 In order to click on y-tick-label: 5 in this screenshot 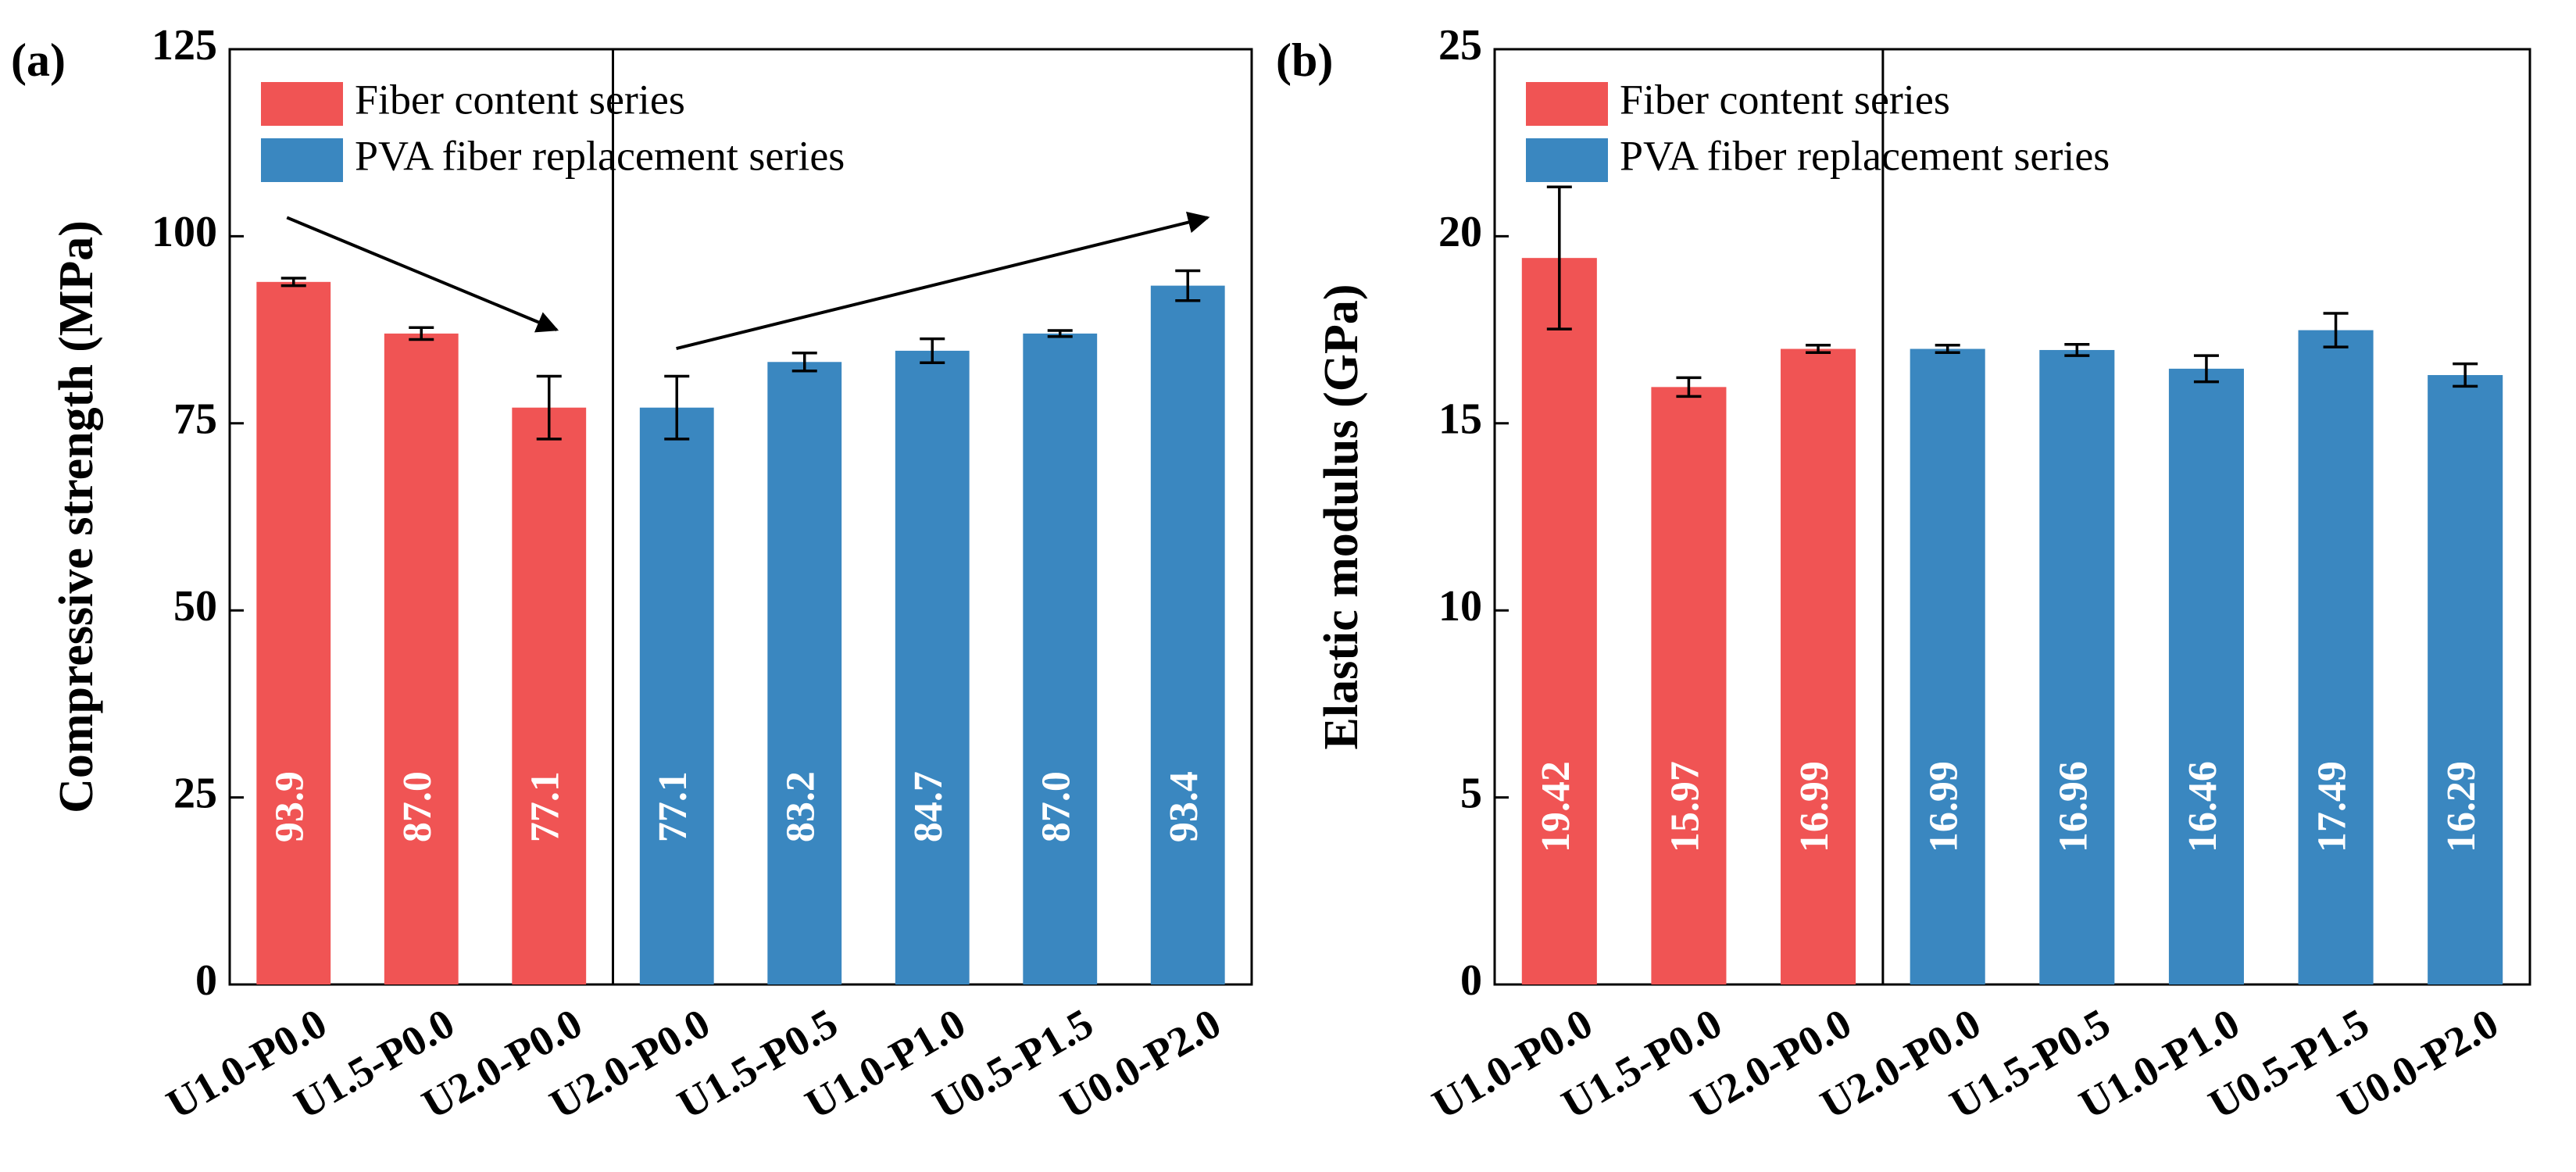, I will do `click(1471, 793)`.